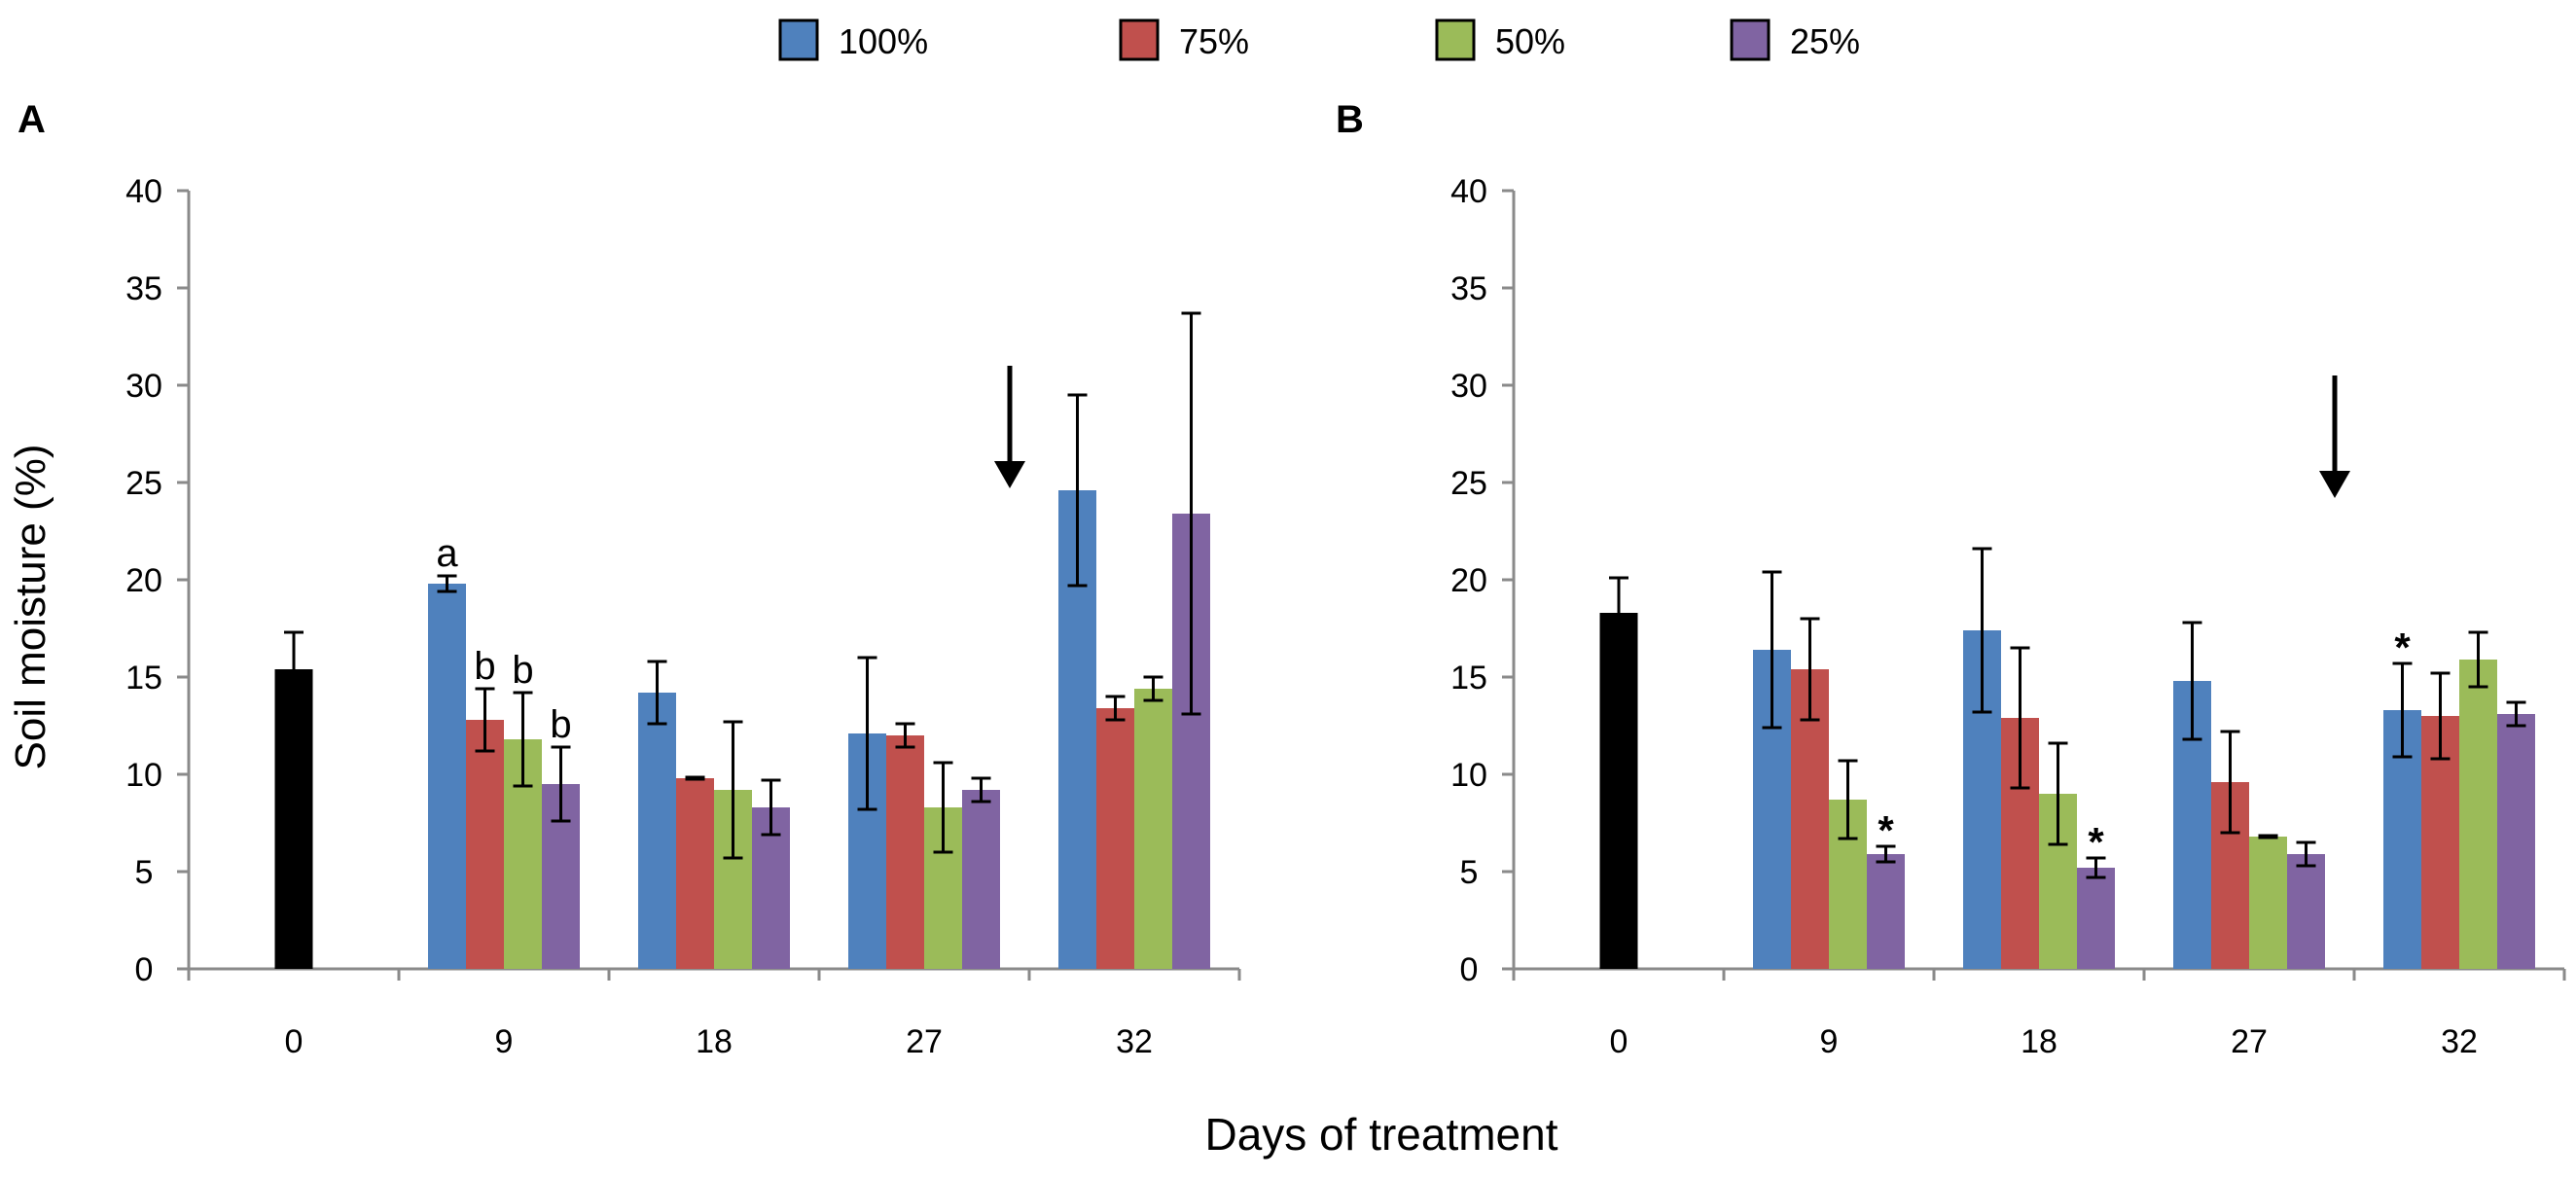 This screenshot has height=1179, width=2576. What do you see at coordinates (32, 120) in the screenshot?
I see `panel-label-A: A` at bounding box center [32, 120].